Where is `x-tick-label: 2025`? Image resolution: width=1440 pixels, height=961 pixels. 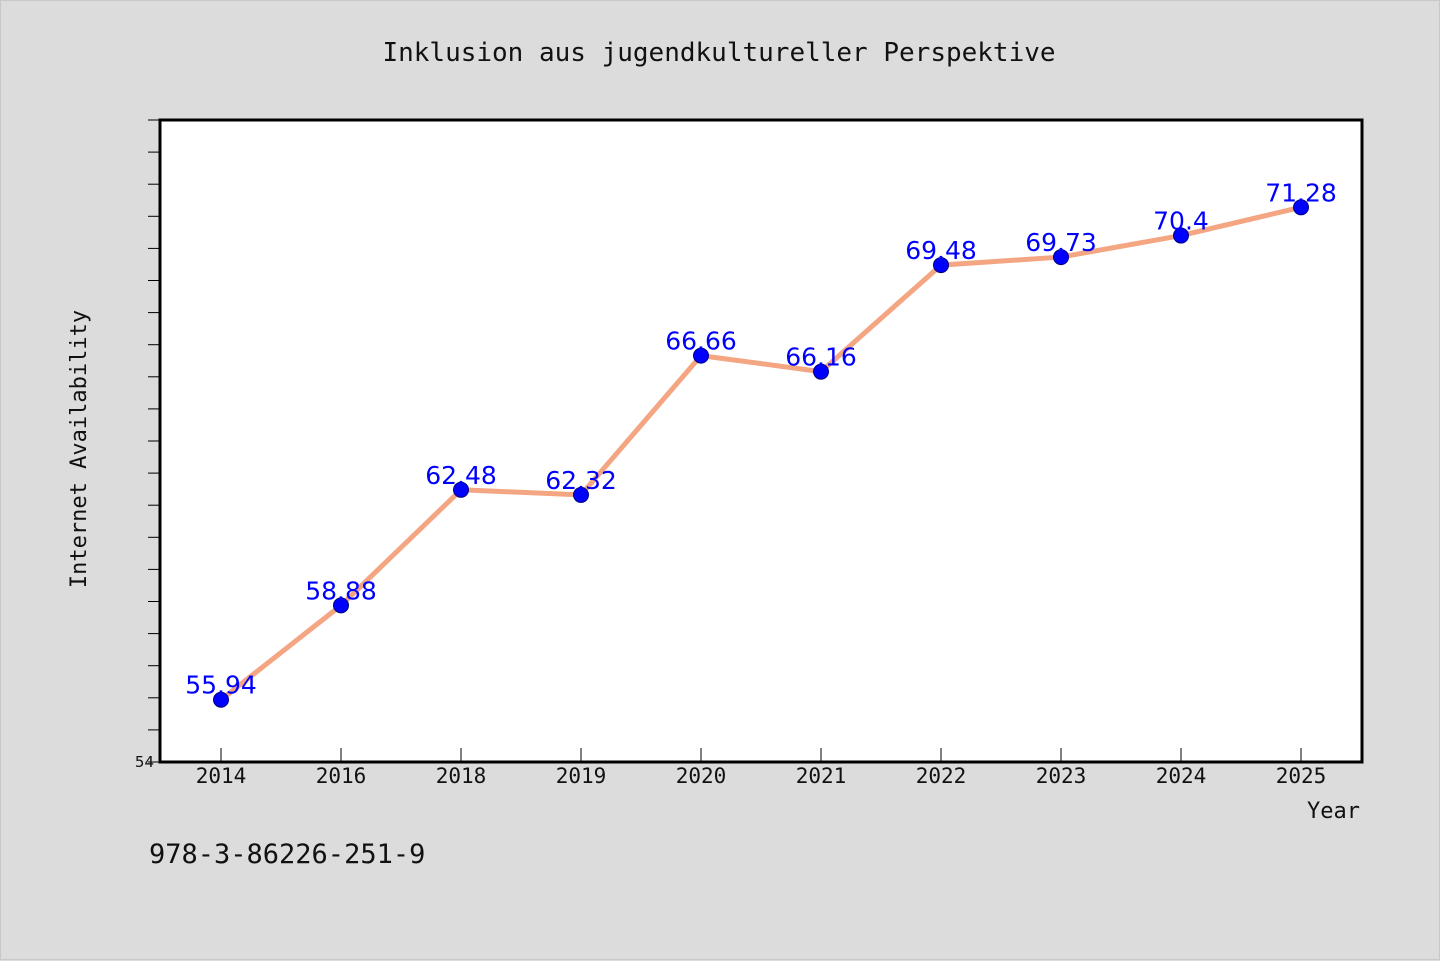
x-tick-label: 2025 is located at coordinates (1301, 776).